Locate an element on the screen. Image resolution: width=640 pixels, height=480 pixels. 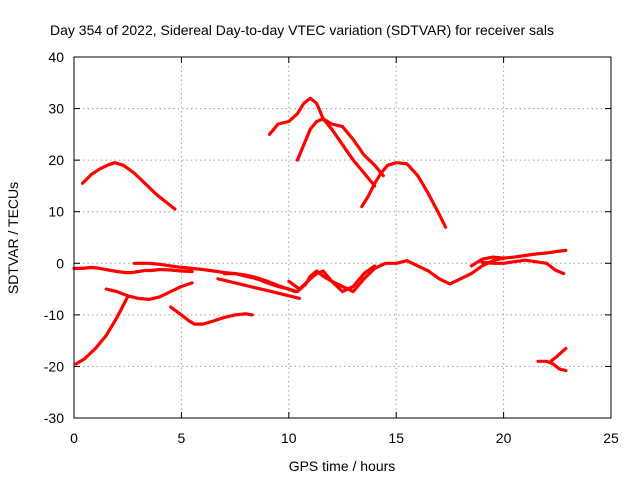
y-tick-label: -30 is located at coordinates (54, 418).